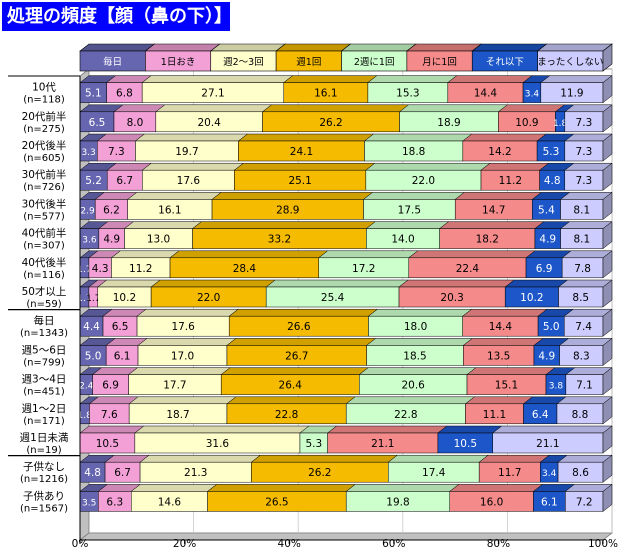 The image size is (624, 549). Describe the element at coordinates (451, 298) in the screenshot. I see `data-label: 20.3` at that location.